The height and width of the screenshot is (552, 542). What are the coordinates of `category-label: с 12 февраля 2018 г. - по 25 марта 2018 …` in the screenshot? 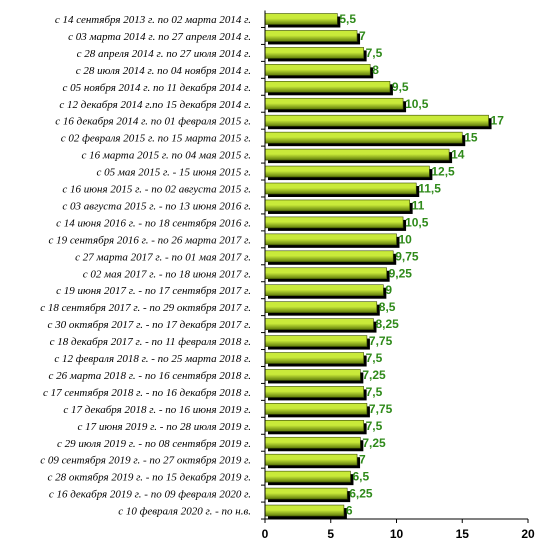 It's located at (152, 359).